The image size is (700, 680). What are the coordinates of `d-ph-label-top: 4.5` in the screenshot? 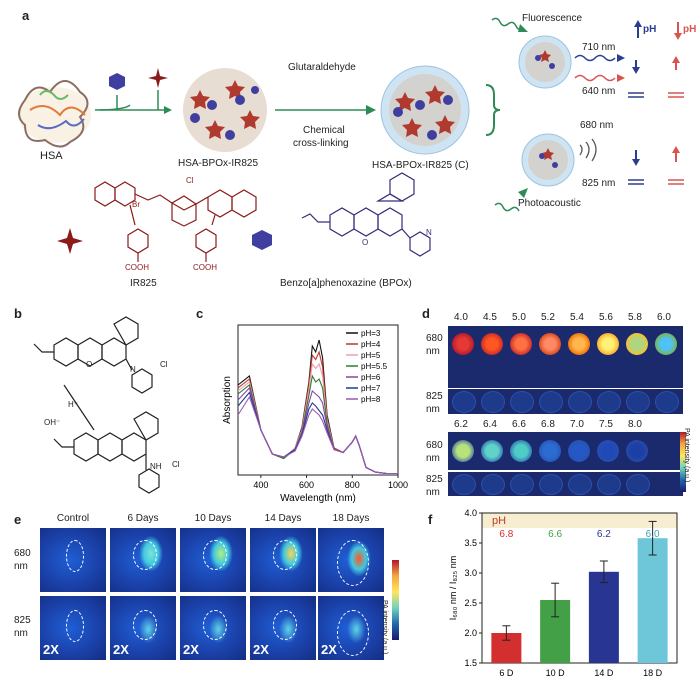 It's located at (490, 317).